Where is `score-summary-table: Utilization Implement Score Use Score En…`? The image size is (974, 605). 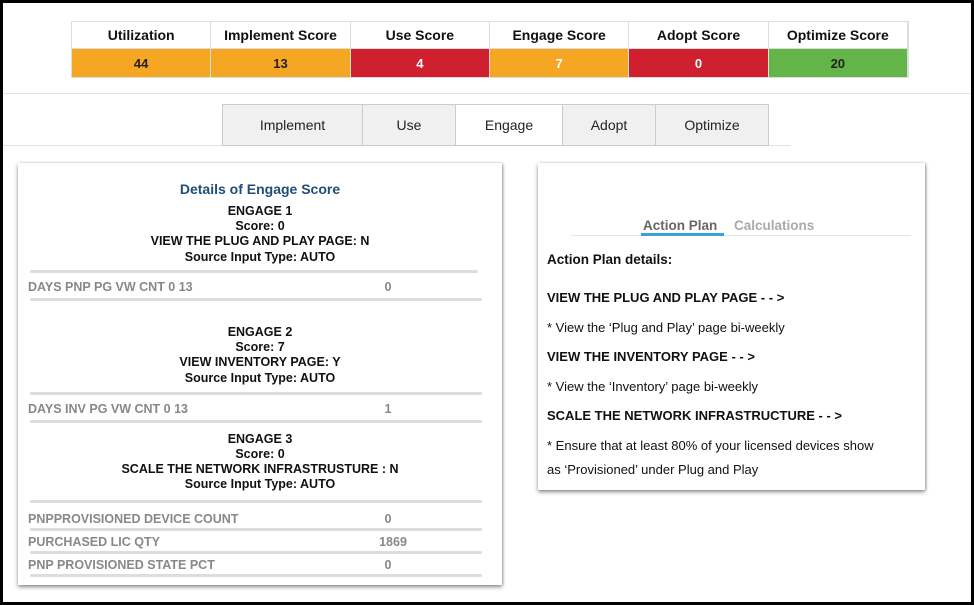
score-summary-table: Utilization Implement Score Use Score En… is located at coordinates (490, 49).